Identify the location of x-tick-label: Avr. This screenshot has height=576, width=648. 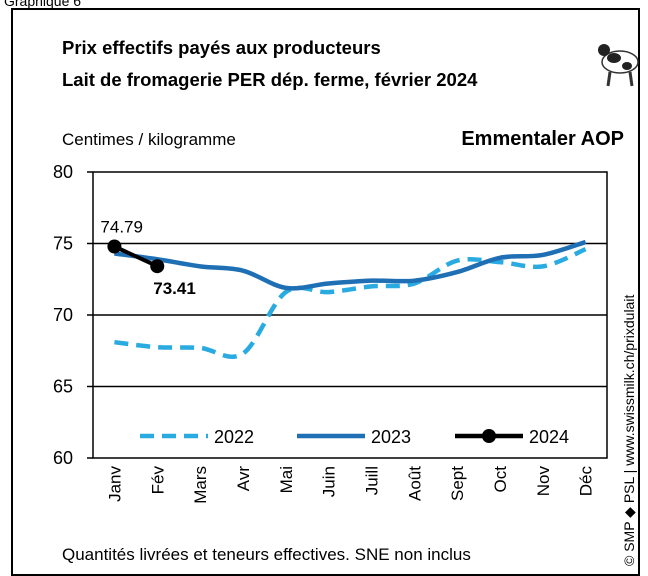
(243, 479).